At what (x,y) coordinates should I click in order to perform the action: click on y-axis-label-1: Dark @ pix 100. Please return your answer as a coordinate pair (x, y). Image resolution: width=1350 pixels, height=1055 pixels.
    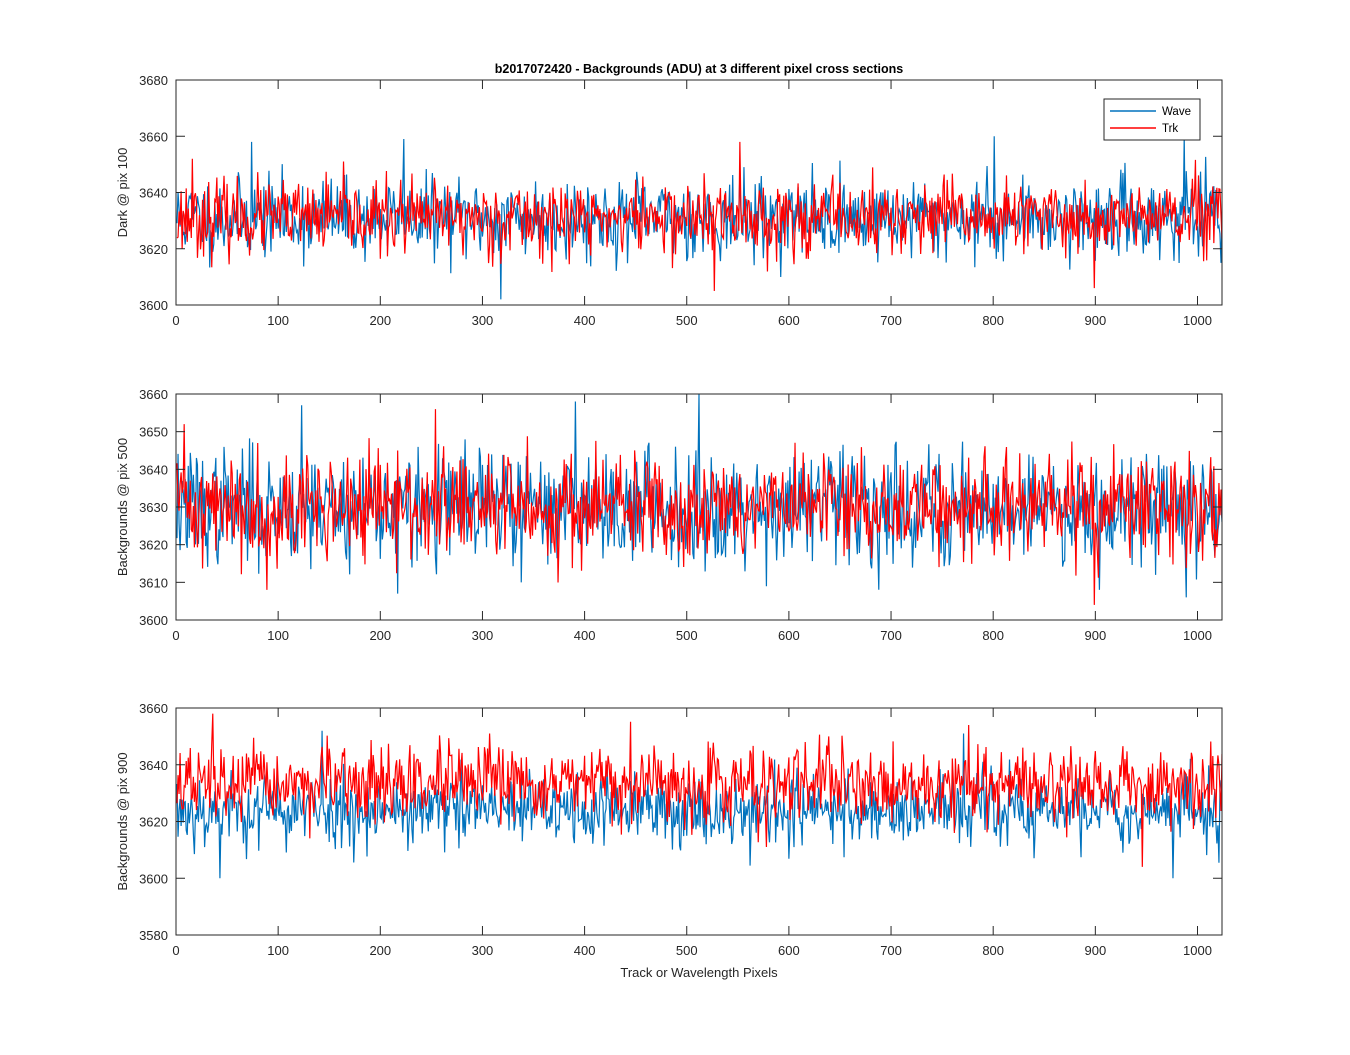
    Looking at the image, I should click on (122, 193).